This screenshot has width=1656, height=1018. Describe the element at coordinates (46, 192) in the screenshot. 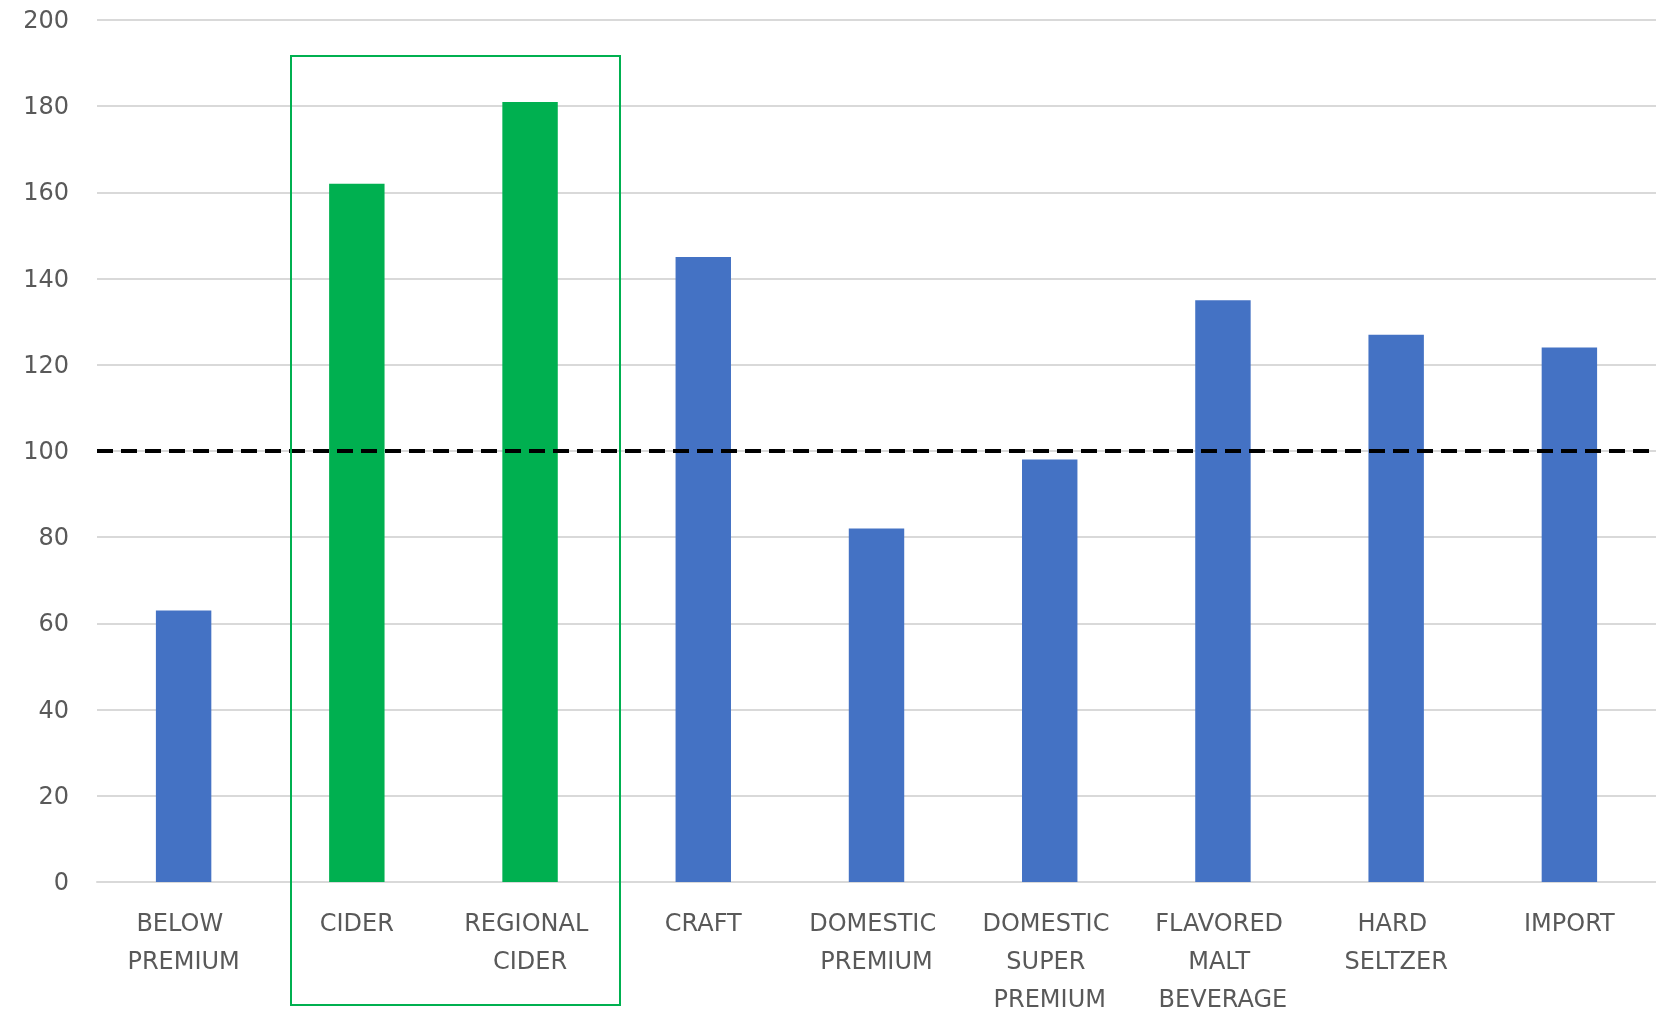

I see `y-tick-label: 160` at that location.